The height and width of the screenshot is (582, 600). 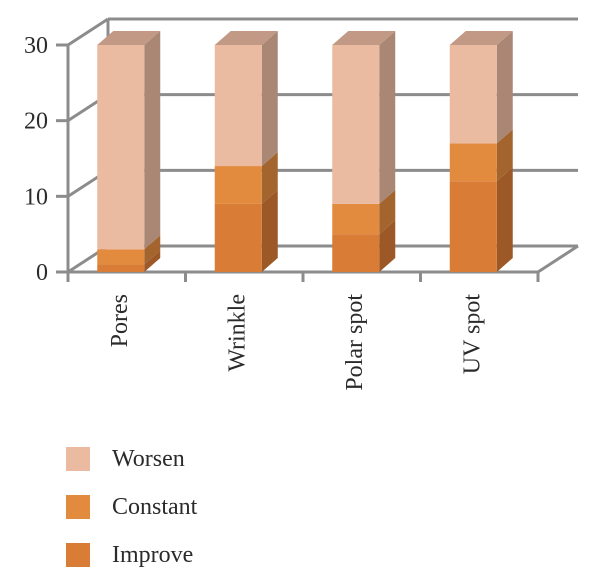 I want to click on legend-swatch-improve, so click(x=78, y=555).